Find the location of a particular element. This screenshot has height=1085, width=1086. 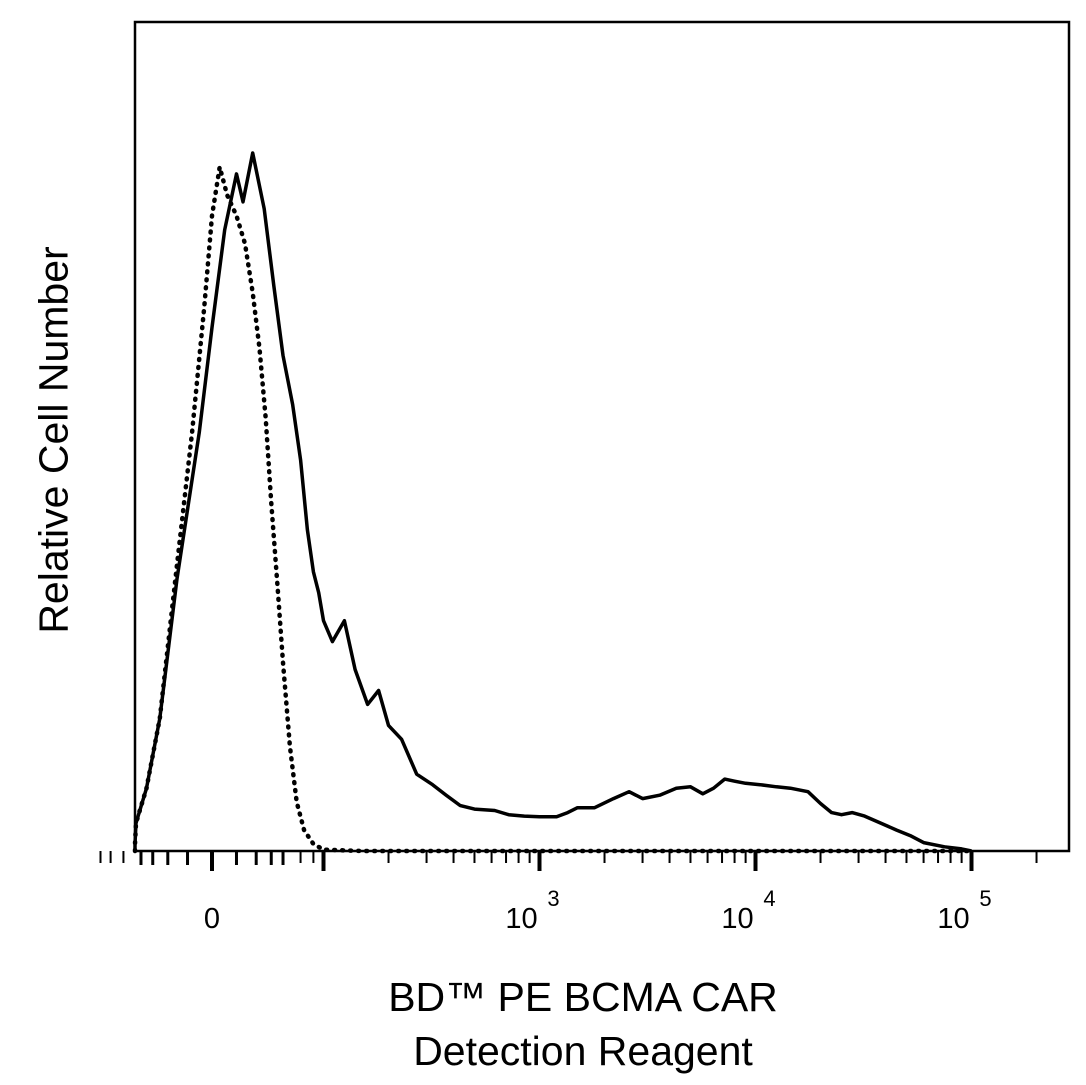

x-tick-label: 10 3 is located at coordinates (532, 910).